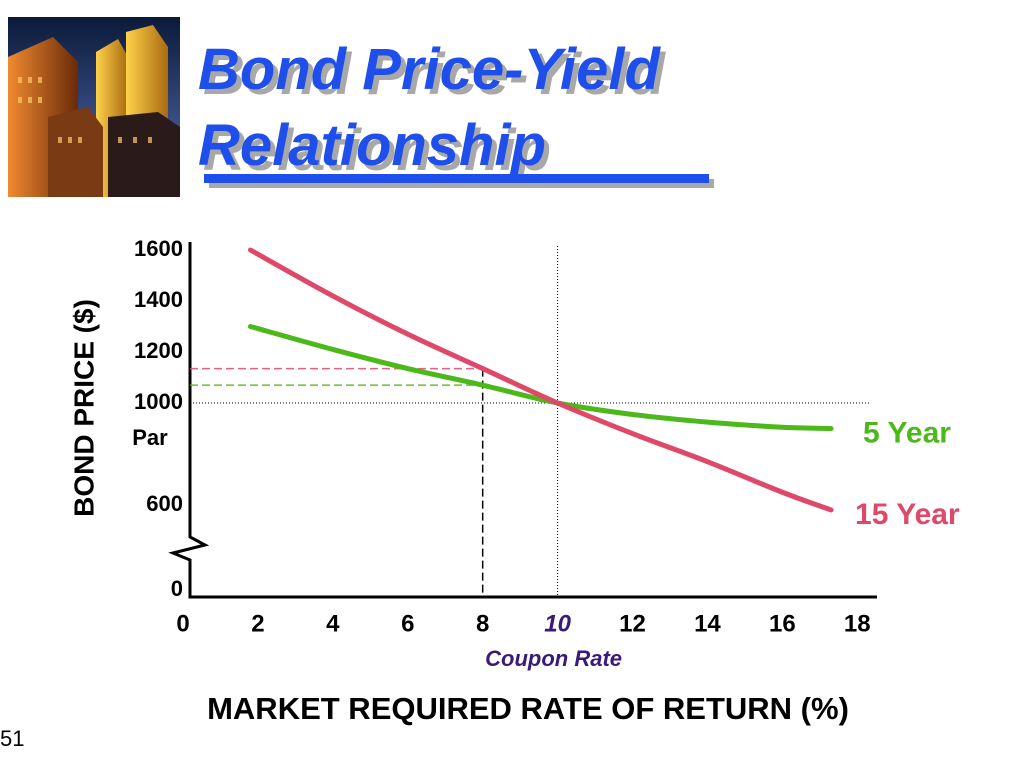 This screenshot has width=1024, height=768. I want to click on y-tick-label: 0, so click(177, 588).